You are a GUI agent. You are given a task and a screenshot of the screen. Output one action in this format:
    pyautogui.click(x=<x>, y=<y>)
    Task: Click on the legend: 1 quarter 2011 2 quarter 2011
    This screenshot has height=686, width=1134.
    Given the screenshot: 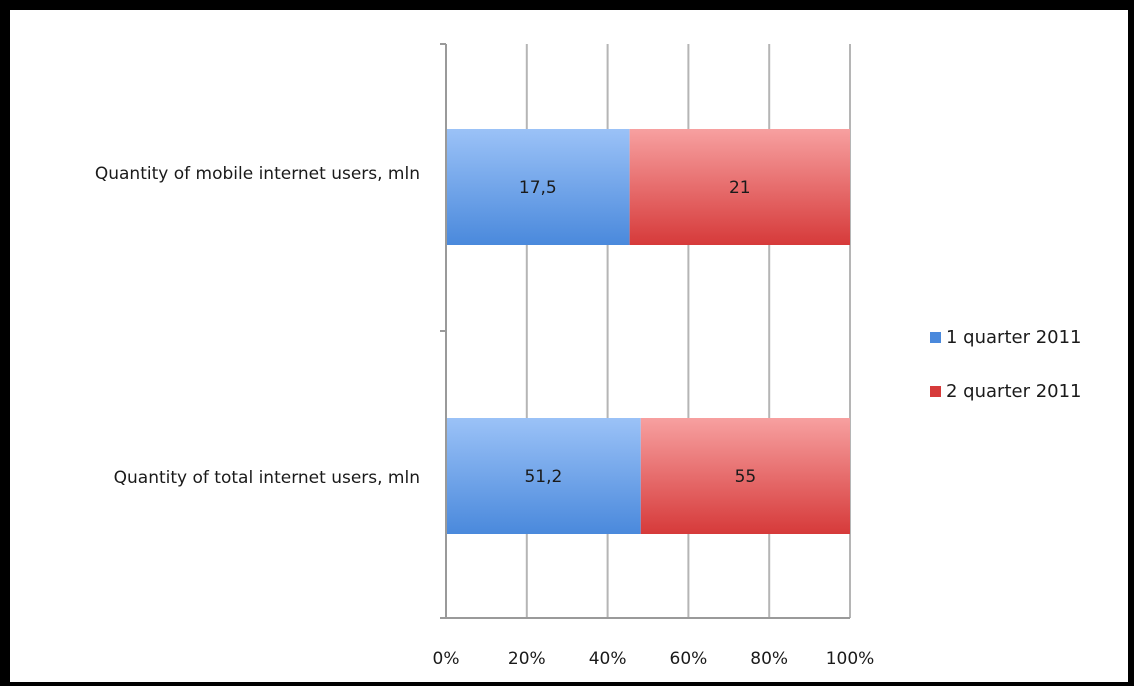 What is the action you would take?
    pyautogui.click(x=1006, y=364)
    